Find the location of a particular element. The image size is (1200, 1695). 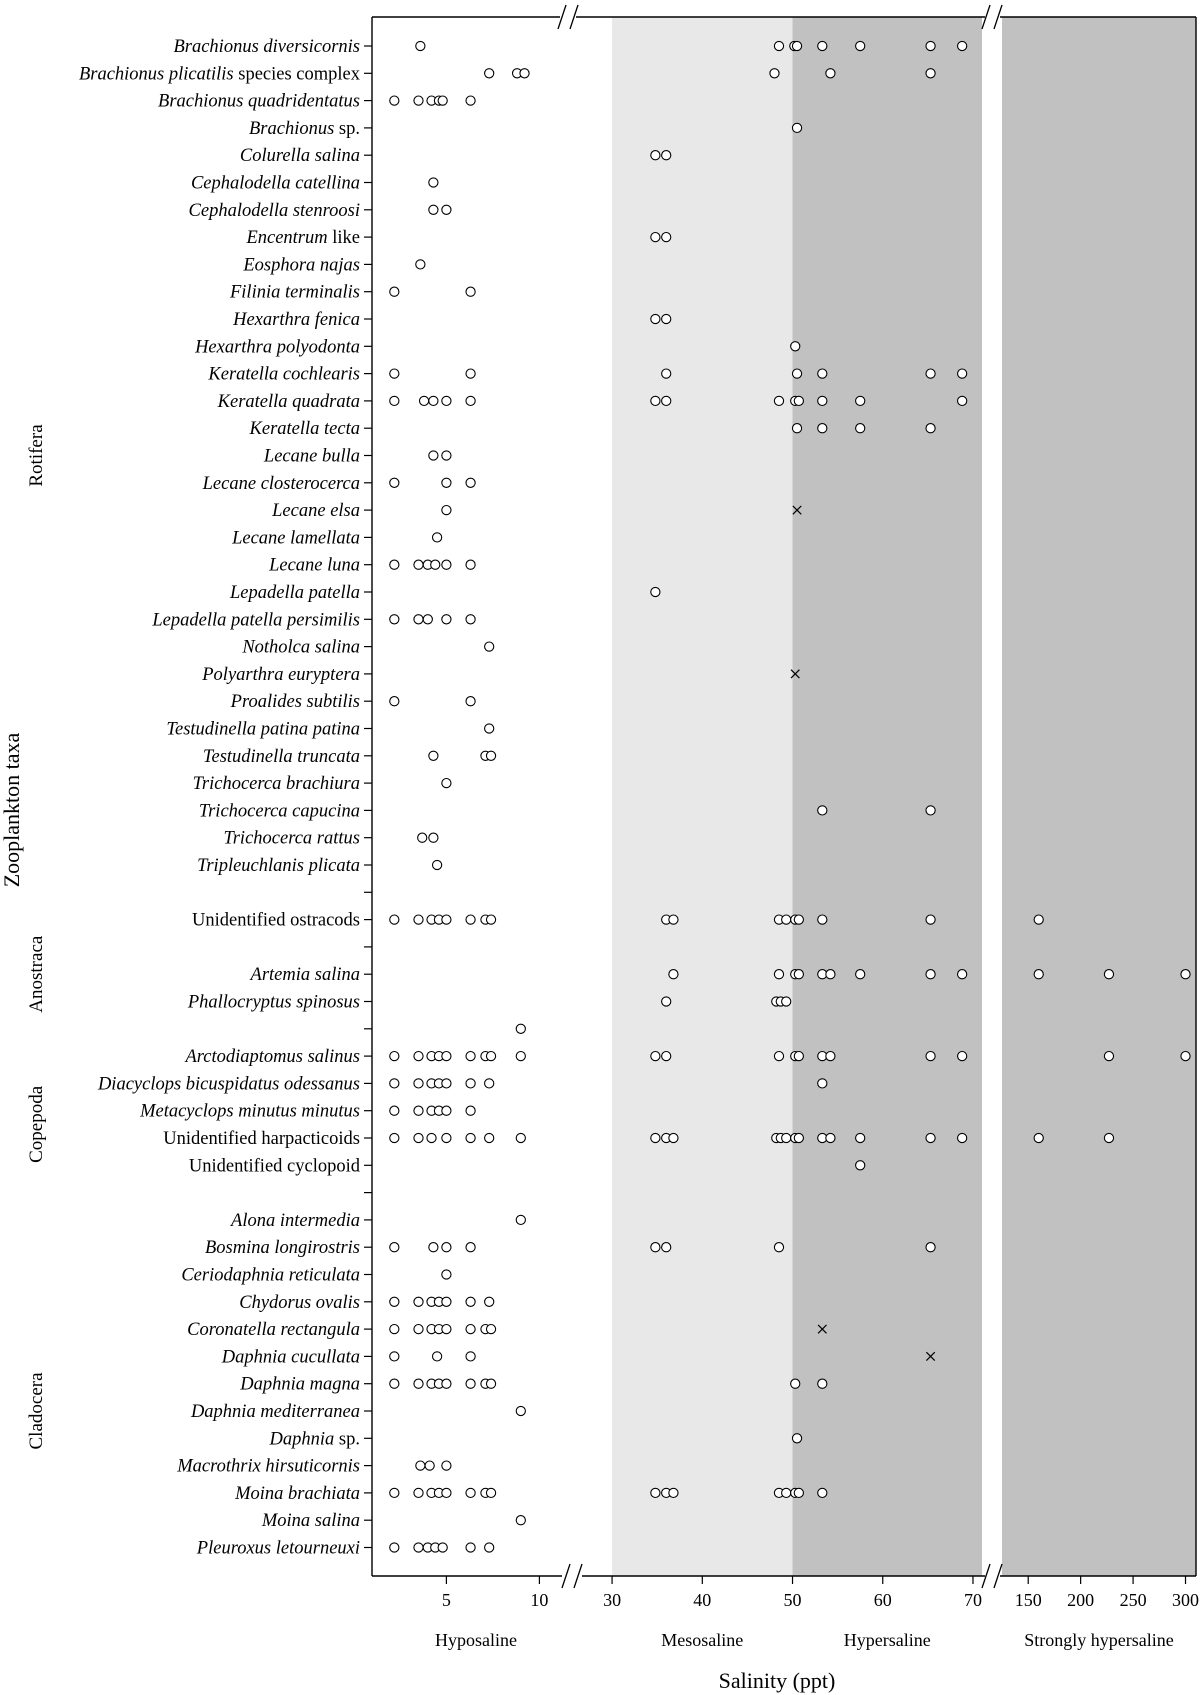

taxon-label-part: Bosmina longirostris is located at coordinates (282, 1248).